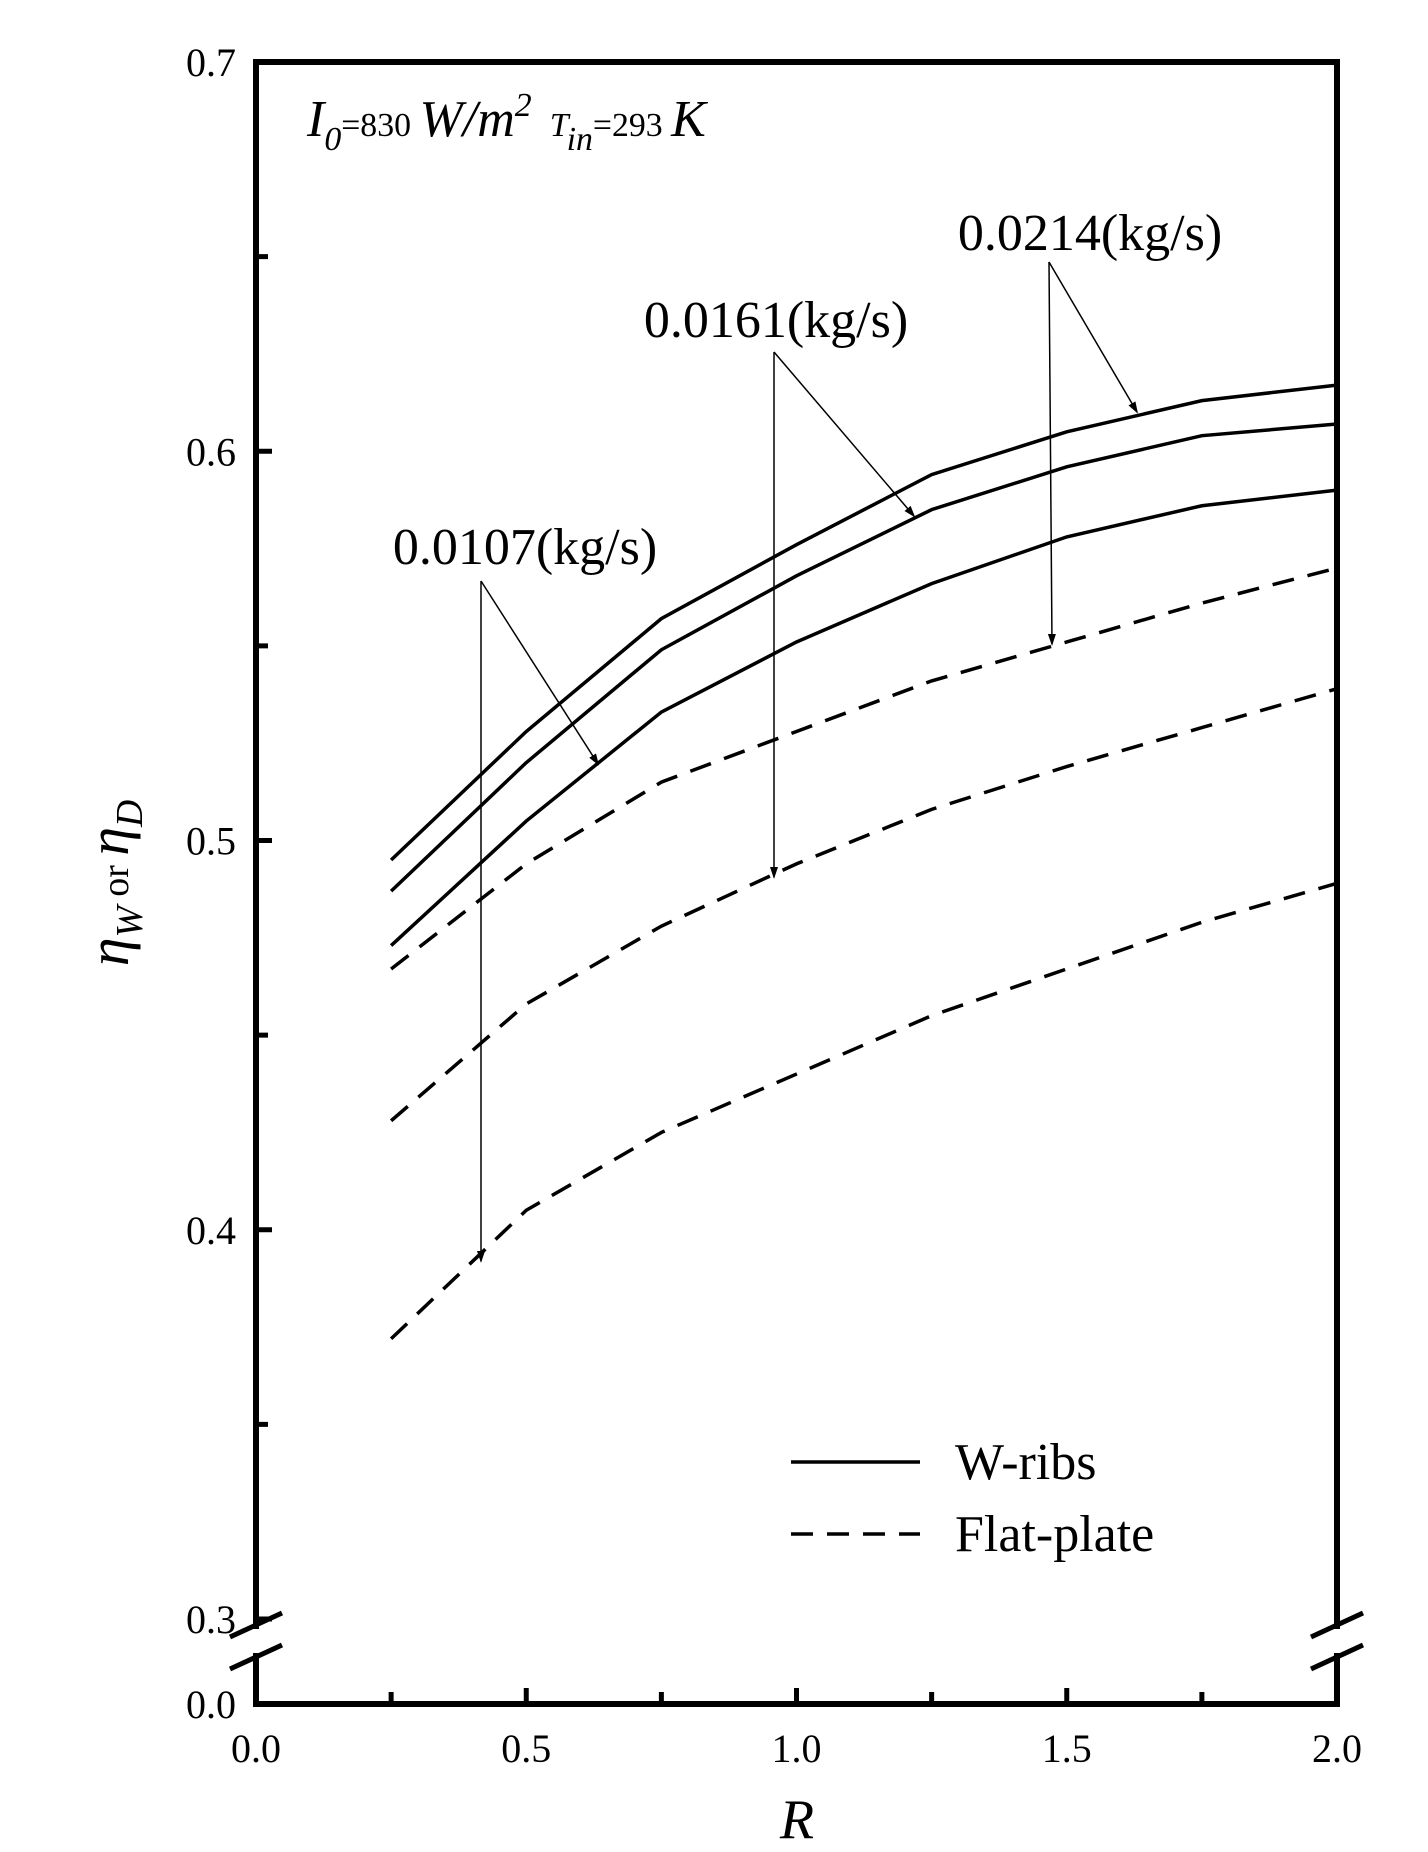  I want to click on text-part: D, so click(130, 814).